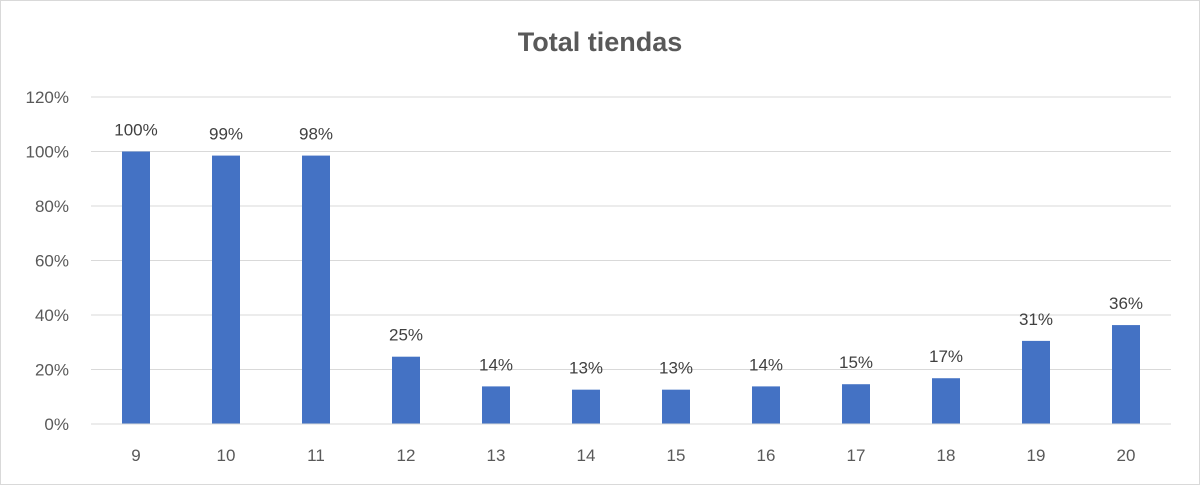 This screenshot has width=1200, height=485. I want to click on y-axis-tick-labels: 0% 20% 40% 60% 80% 100% 120%, so click(47, 261).